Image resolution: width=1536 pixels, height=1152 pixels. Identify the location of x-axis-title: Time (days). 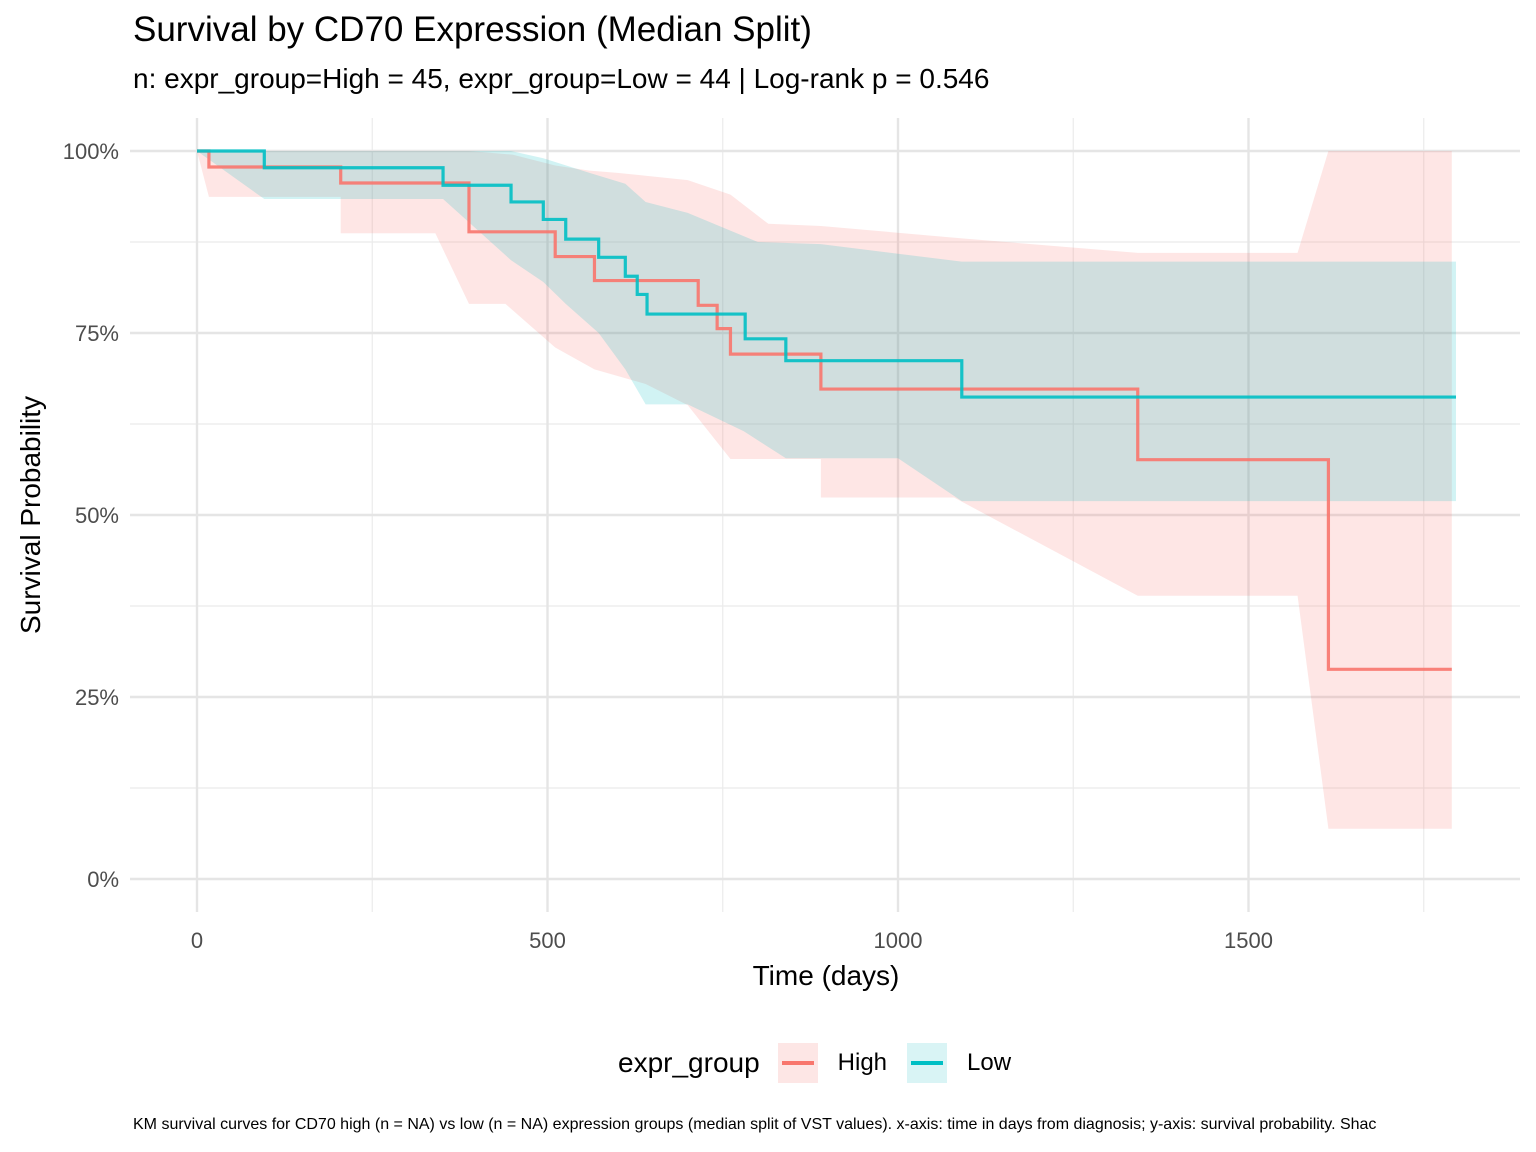
(826, 975).